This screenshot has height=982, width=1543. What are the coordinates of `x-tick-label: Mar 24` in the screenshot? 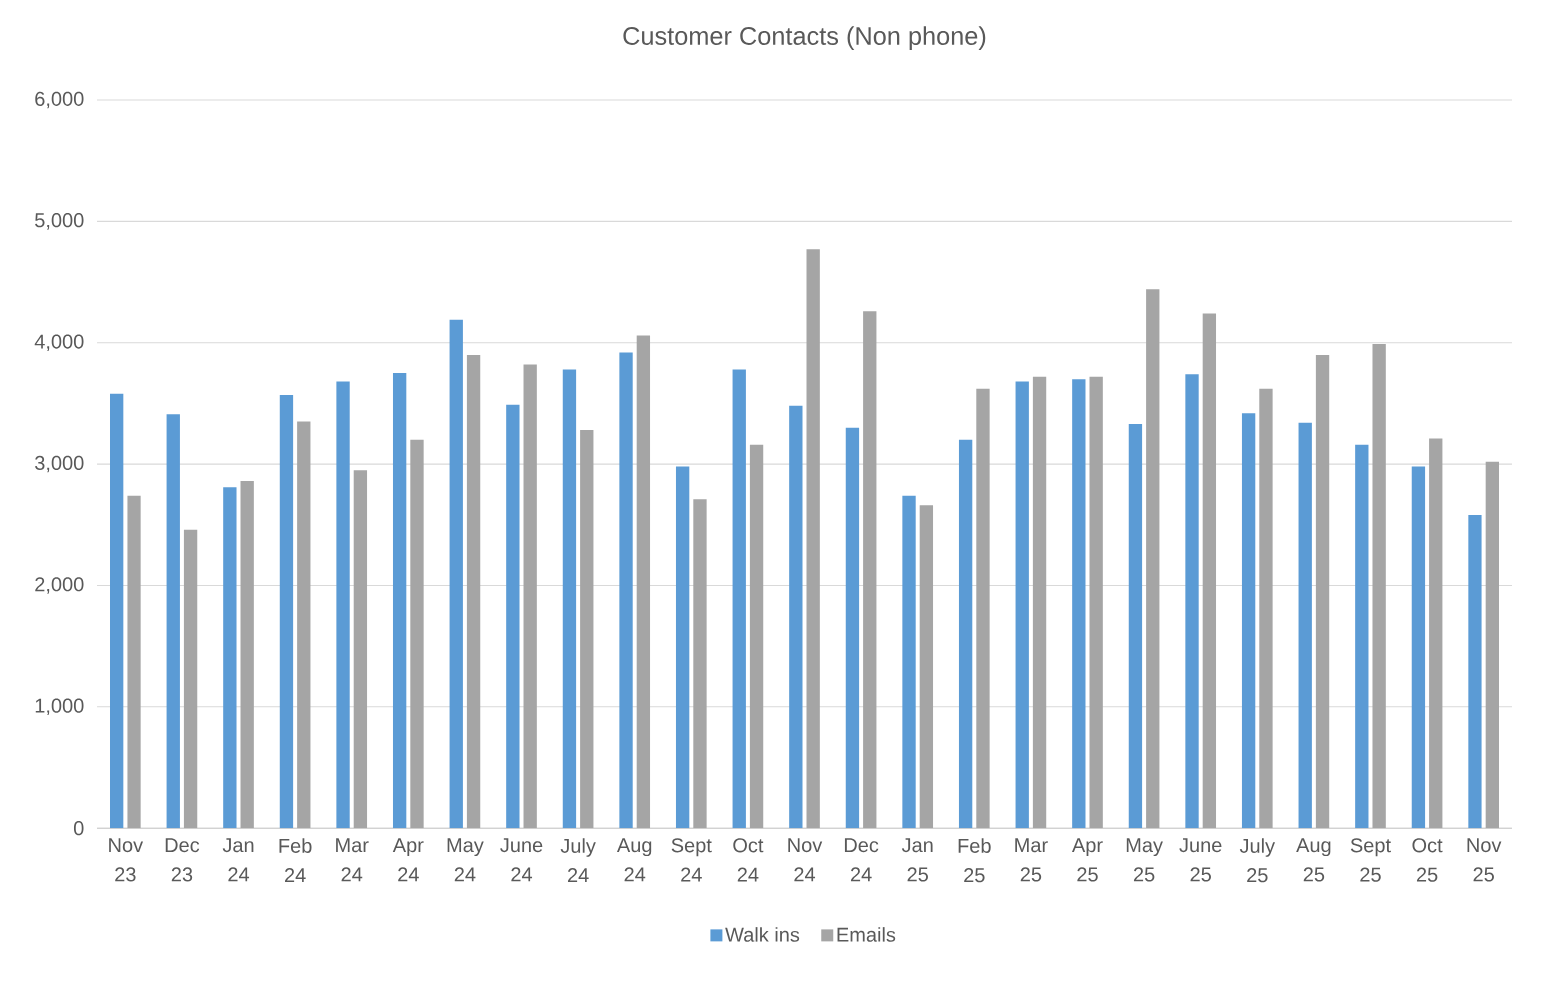 It's located at (352, 860).